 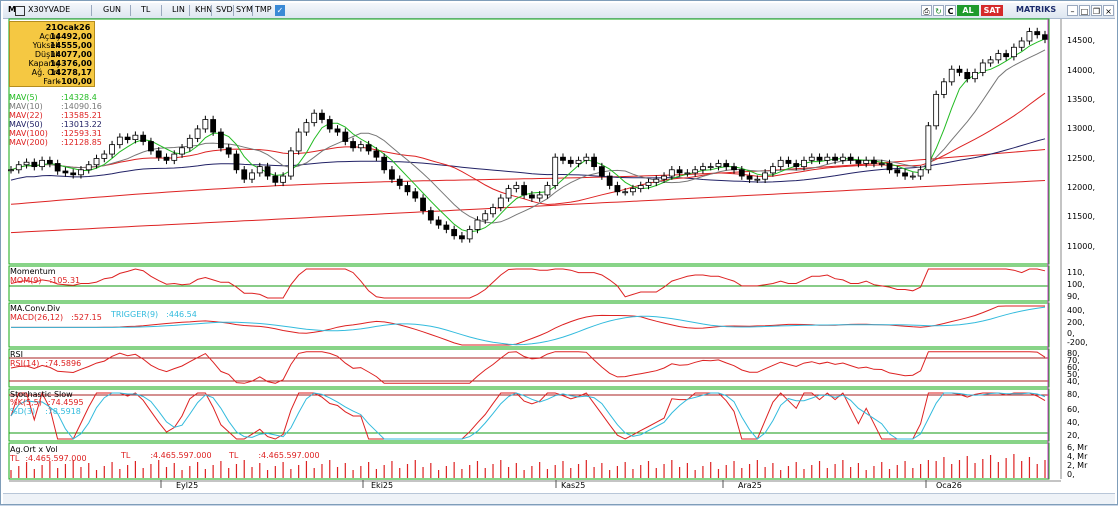 I want to click on tmp-button: TMP, so click(x=263, y=9).